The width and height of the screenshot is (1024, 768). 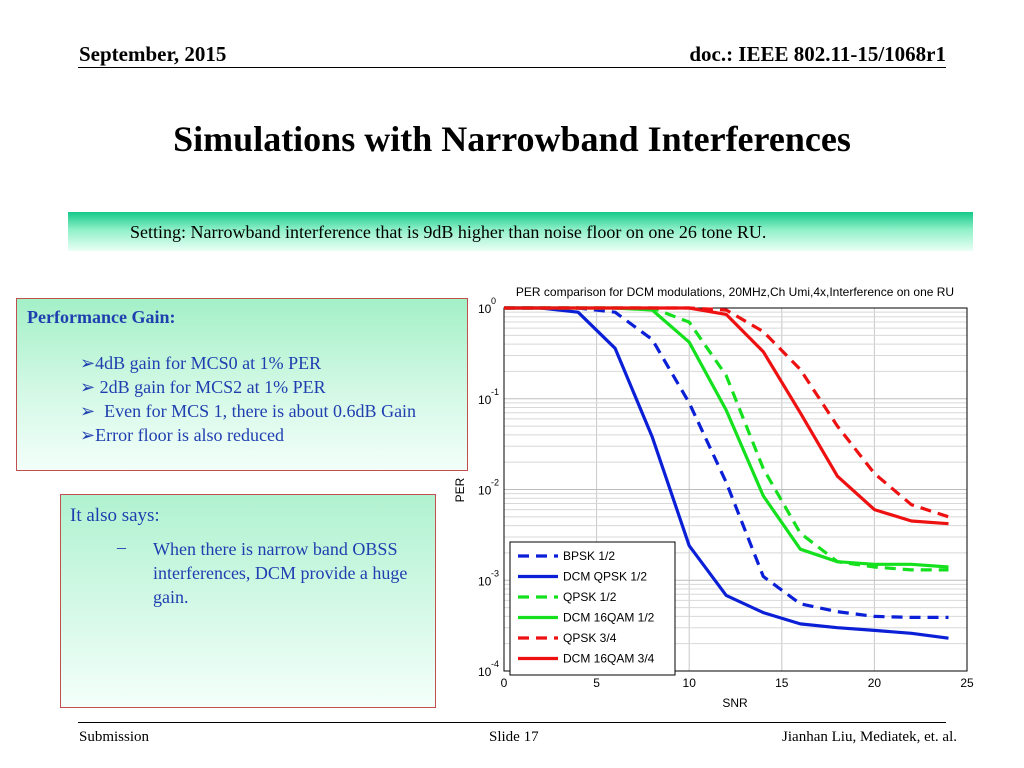 What do you see at coordinates (512, 67) in the screenshot?
I see `header-divider` at bounding box center [512, 67].